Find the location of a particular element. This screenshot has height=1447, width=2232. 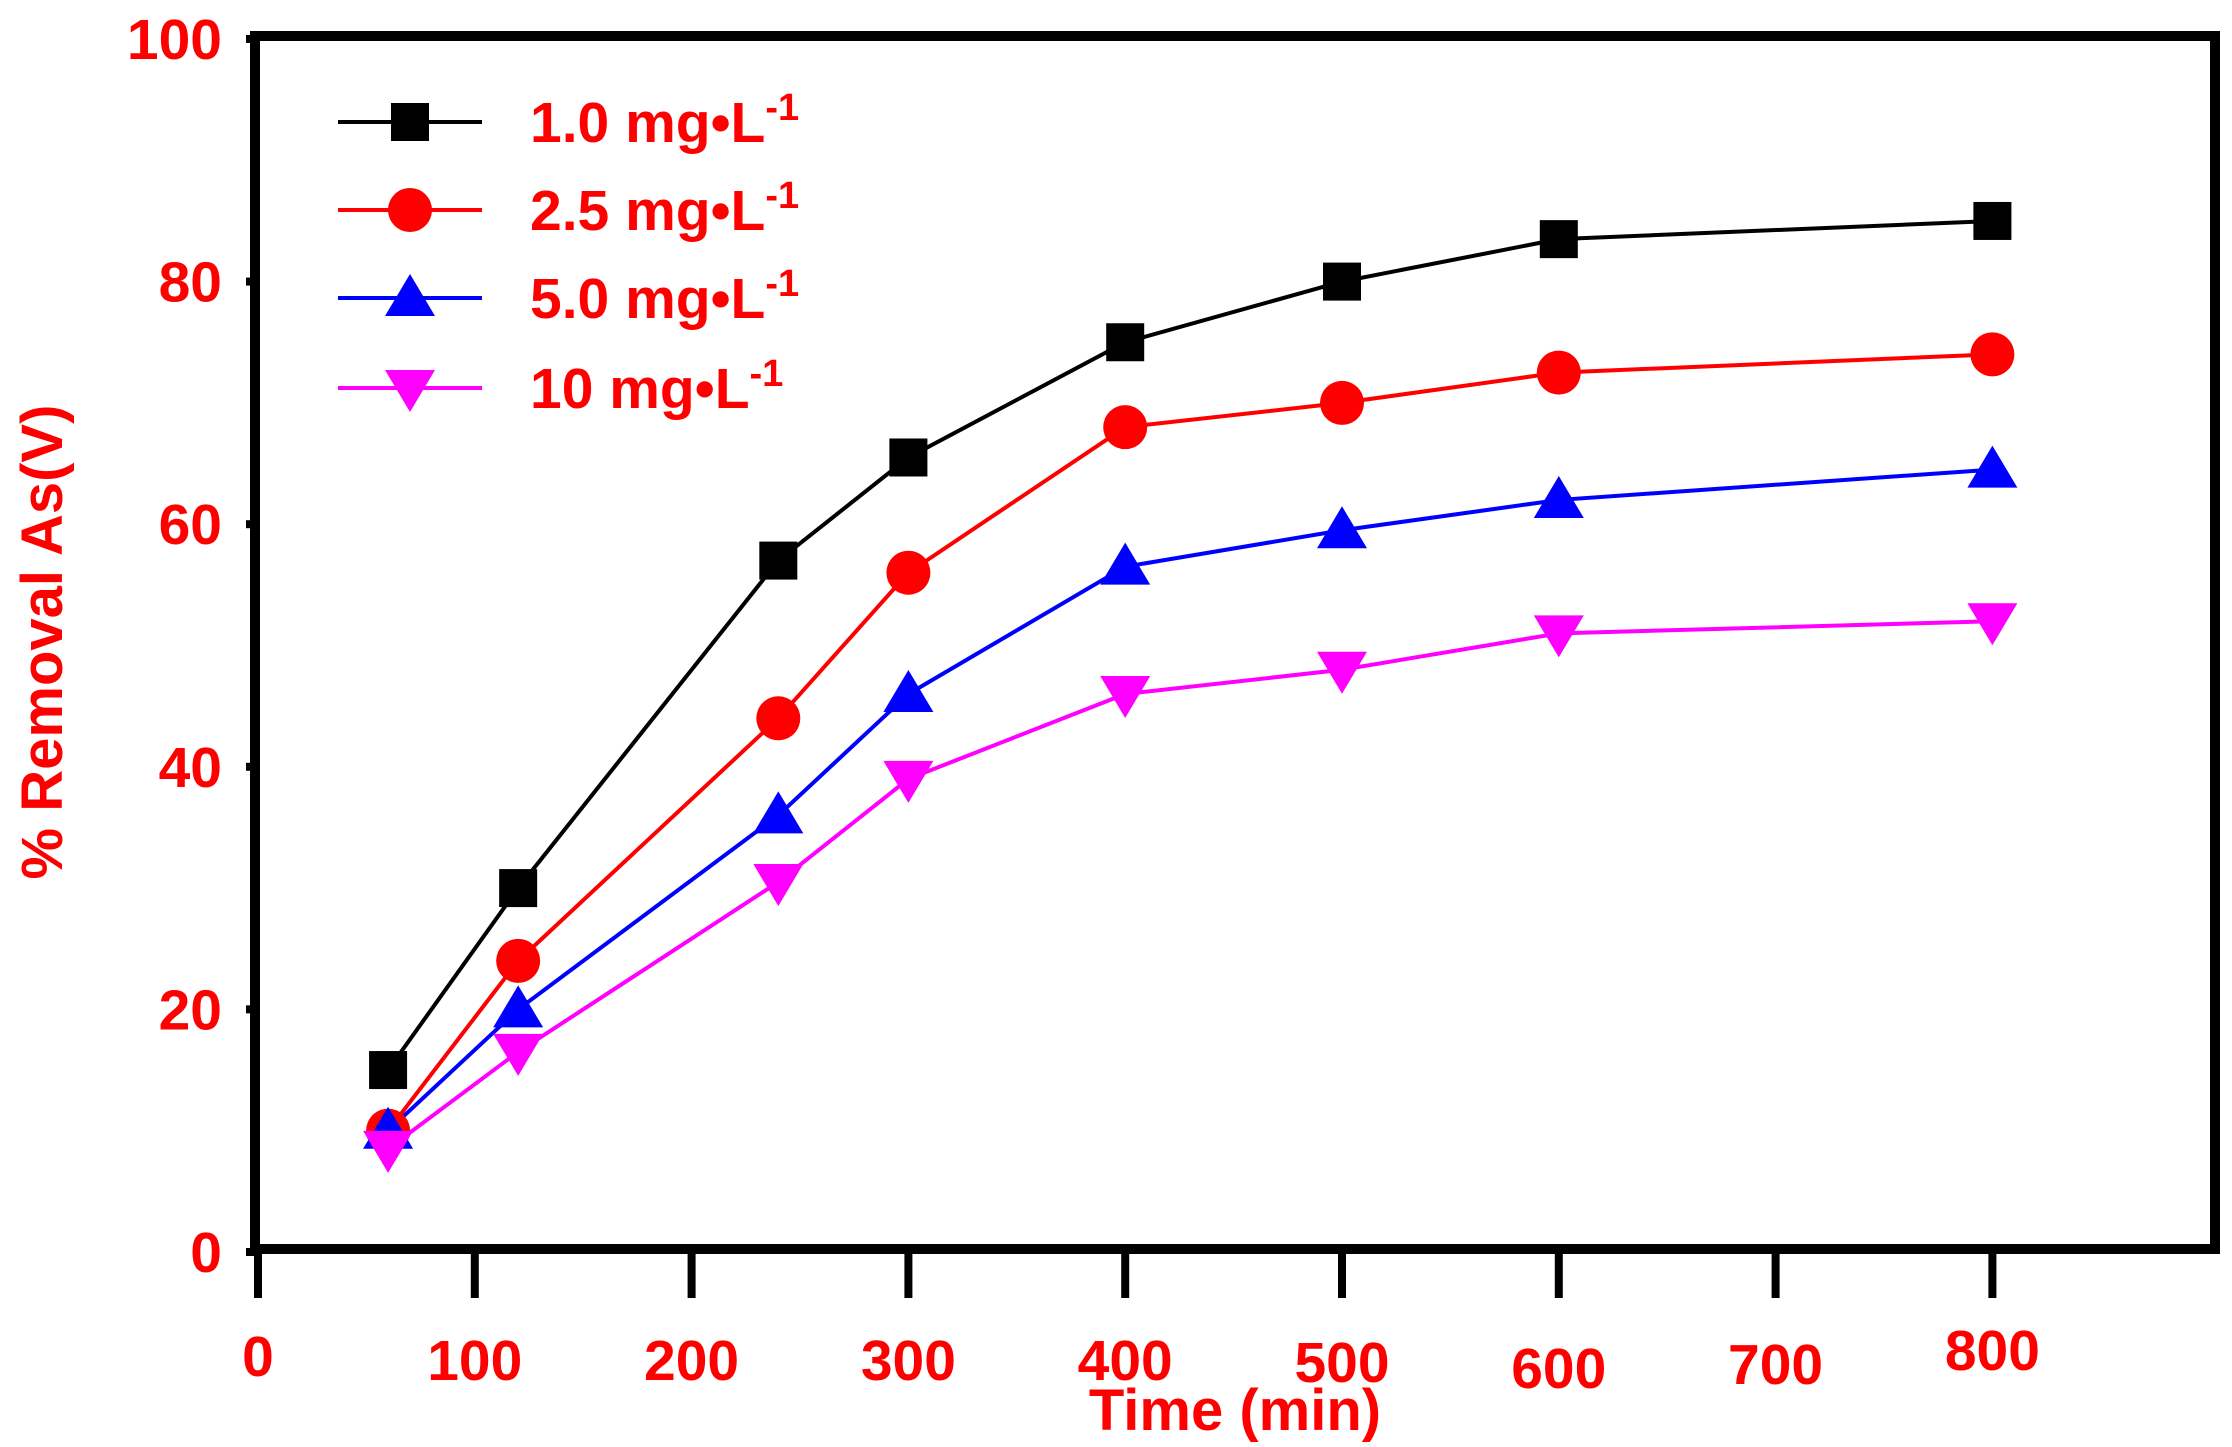

legend-entry: 10 mg•L-1 is located at coordinates (560, 387).